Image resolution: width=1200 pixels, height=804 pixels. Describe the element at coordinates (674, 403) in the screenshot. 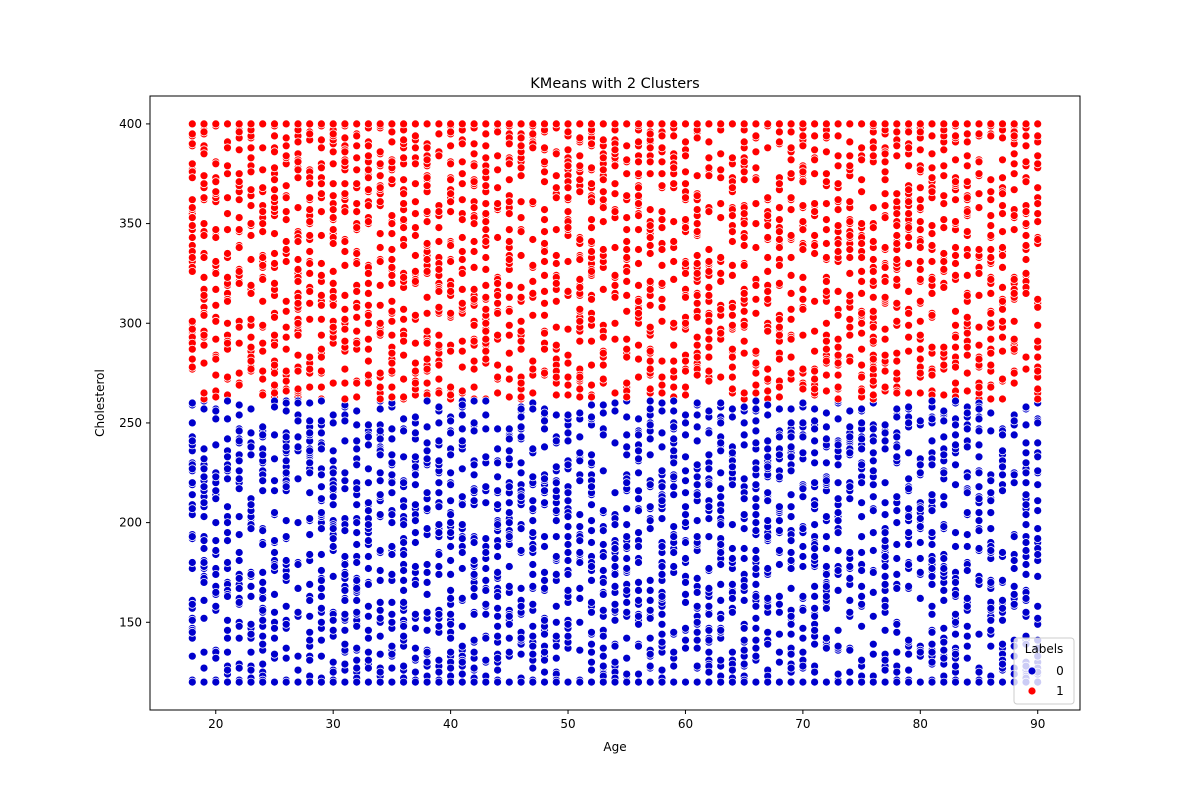

I see `age-column` at that location.